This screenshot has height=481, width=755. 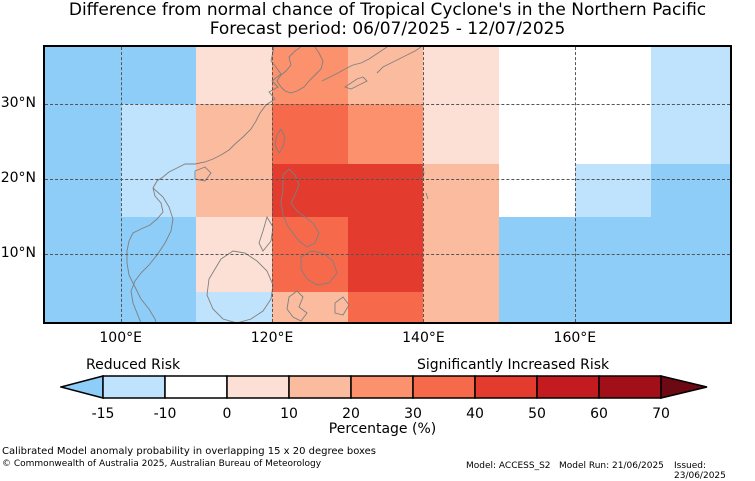 I want to click on colorbar-extend-low, so click(x=82, y=387).